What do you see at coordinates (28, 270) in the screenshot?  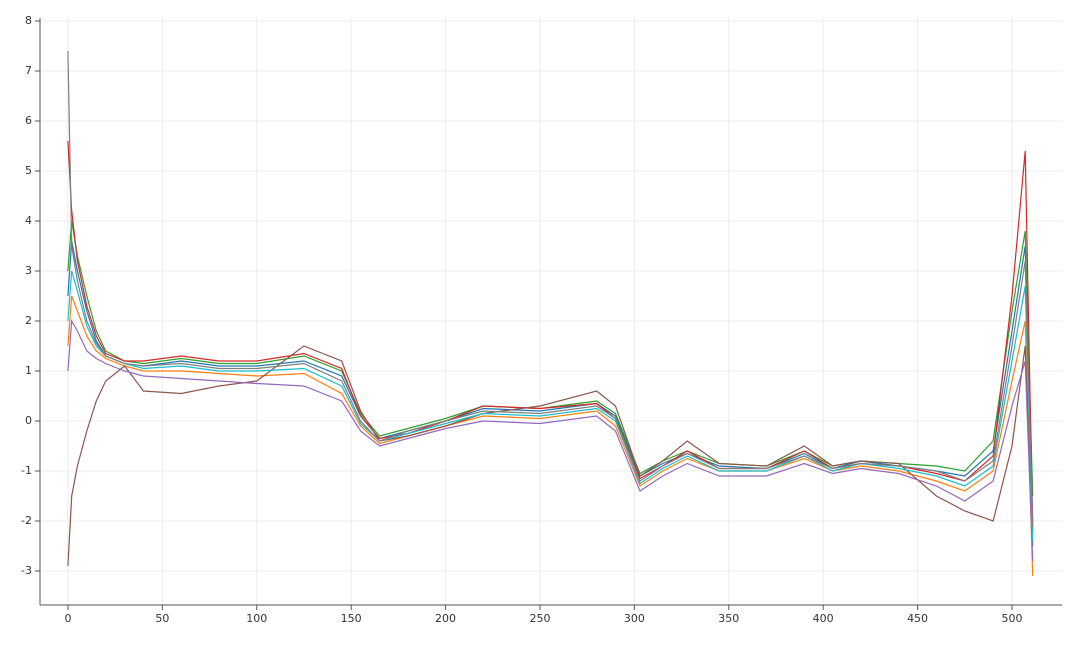 I see `y-tick-label: 3` at bounding box center [28, 270].